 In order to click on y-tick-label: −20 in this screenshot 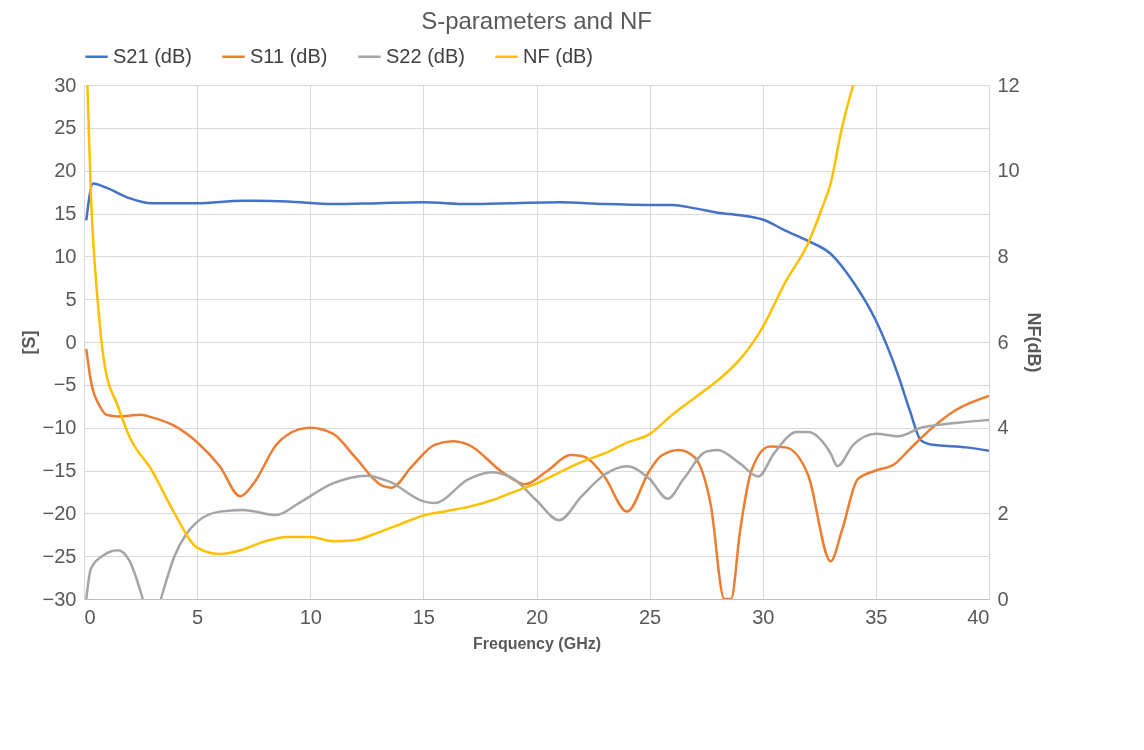, I will do `click(59, 512)`.